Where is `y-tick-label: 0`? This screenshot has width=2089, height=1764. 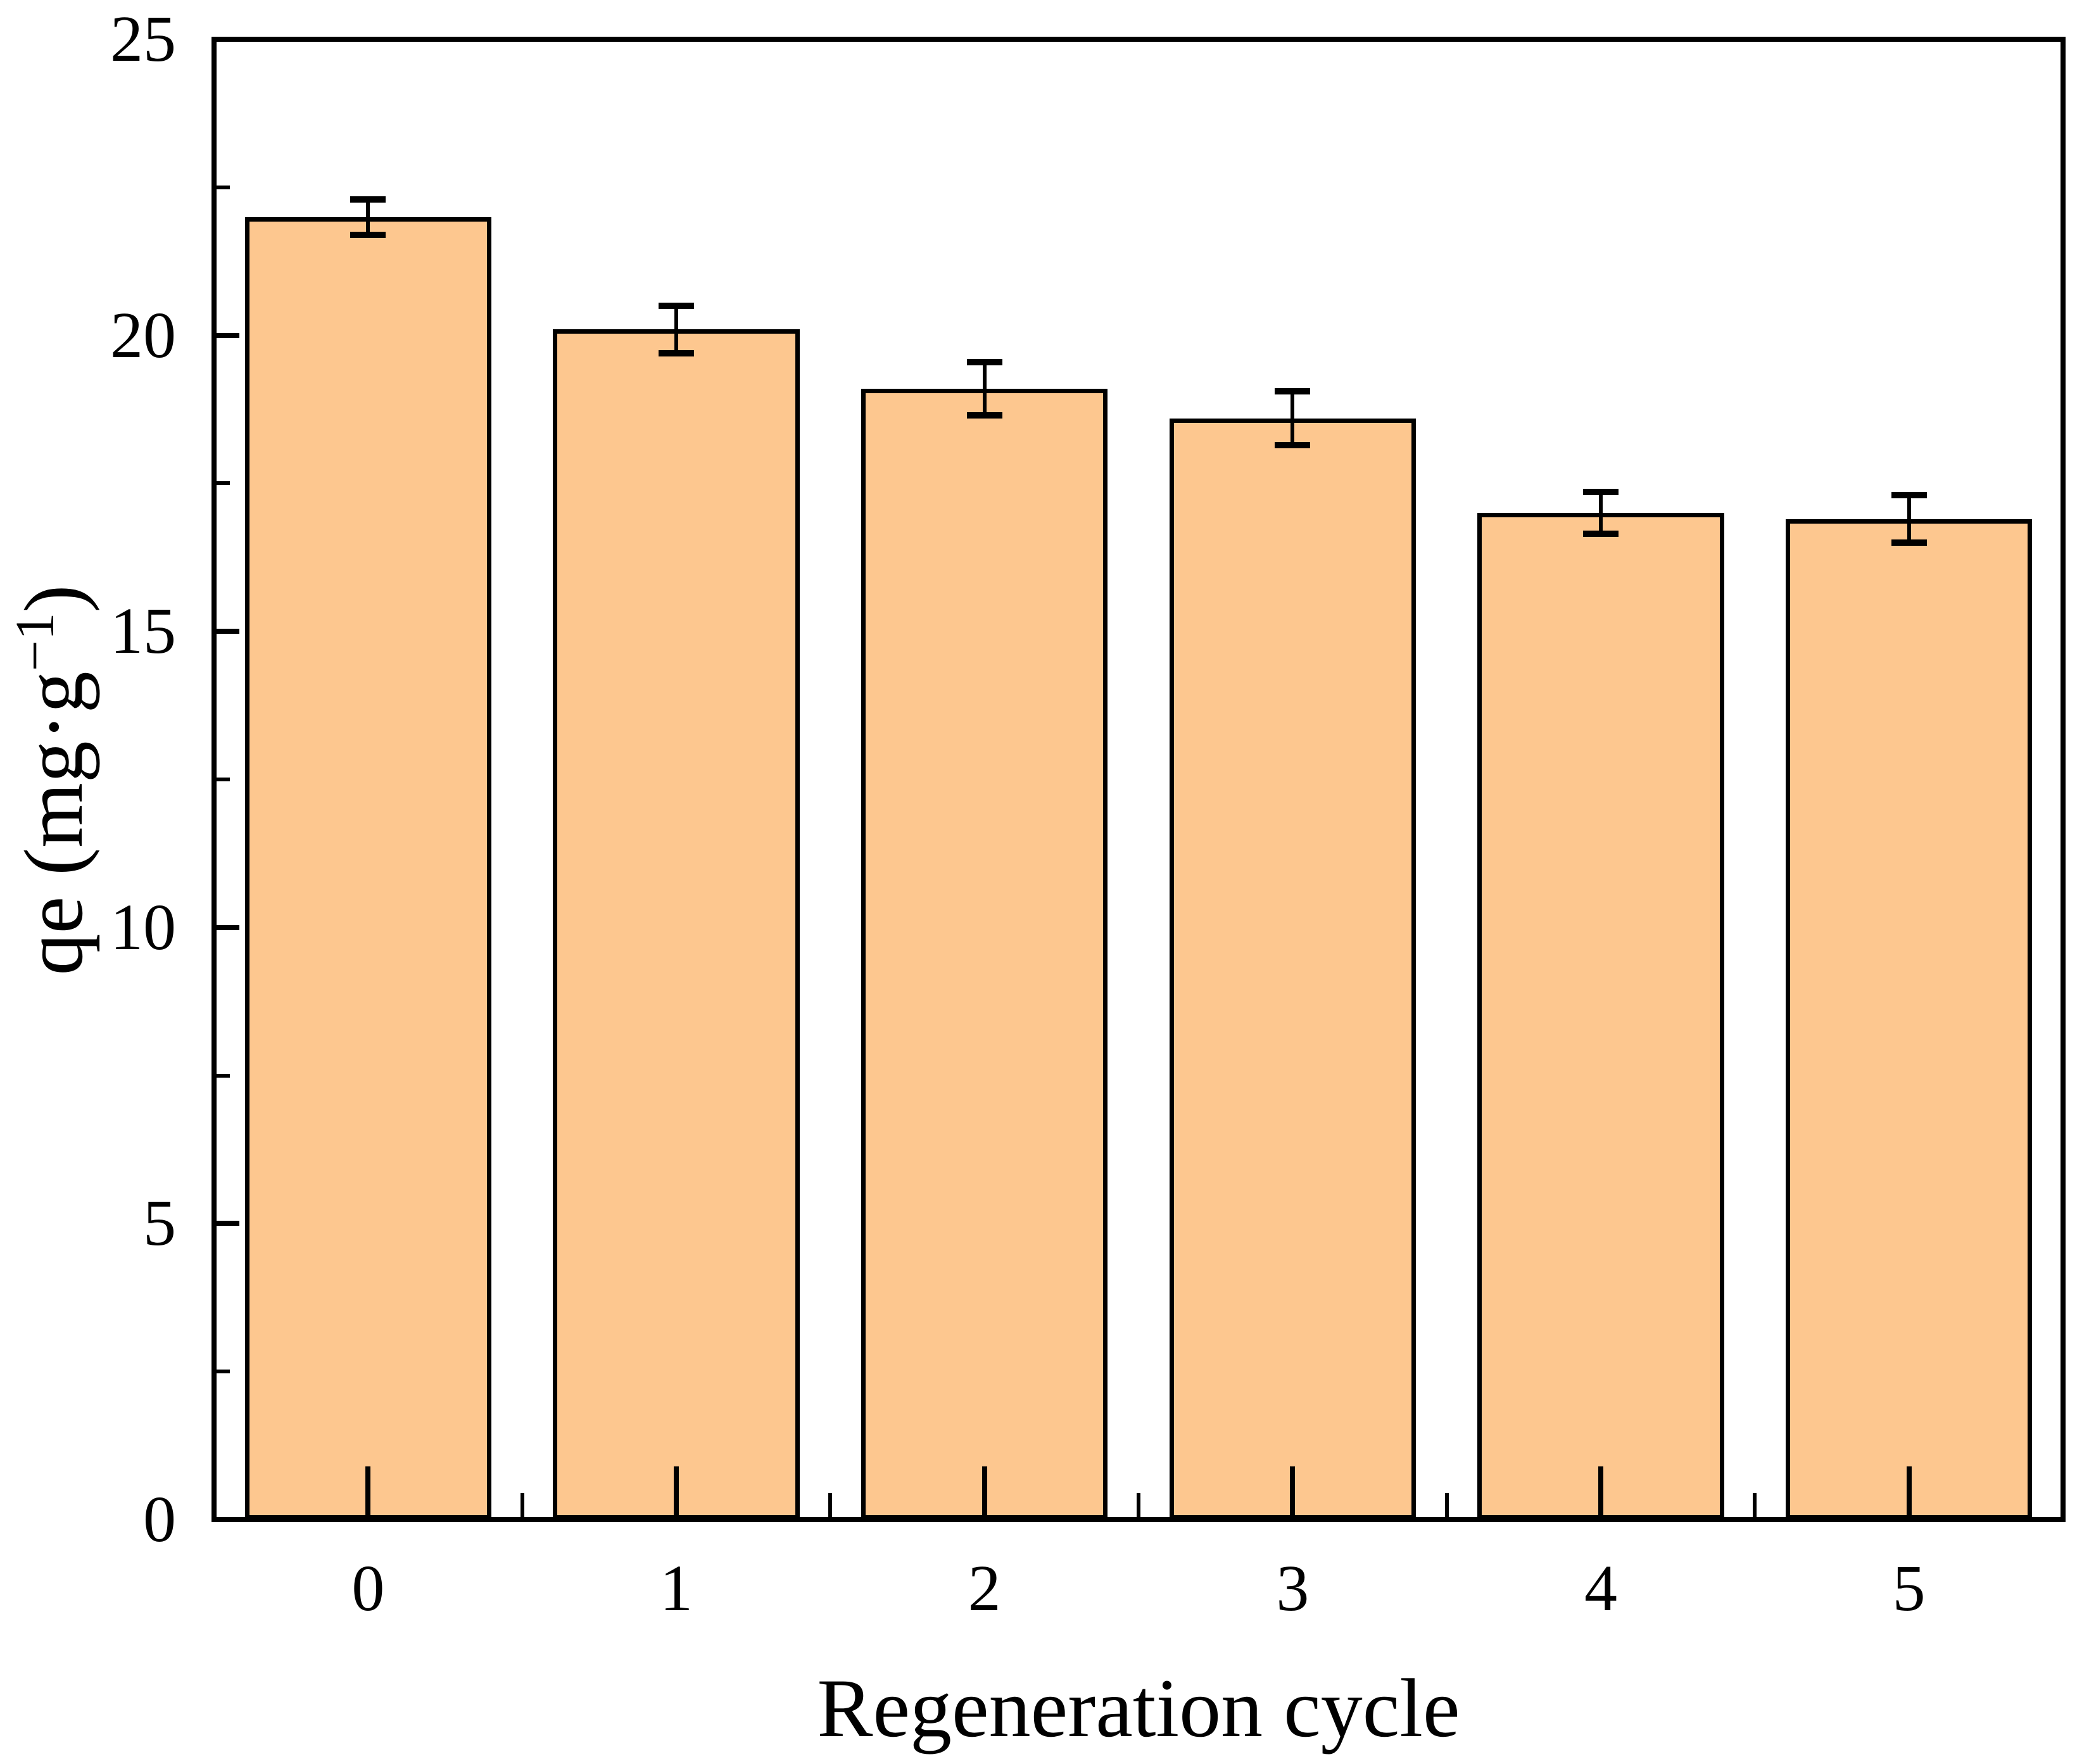
y-tick-label: 0 is located at coordinates (159, 1519).